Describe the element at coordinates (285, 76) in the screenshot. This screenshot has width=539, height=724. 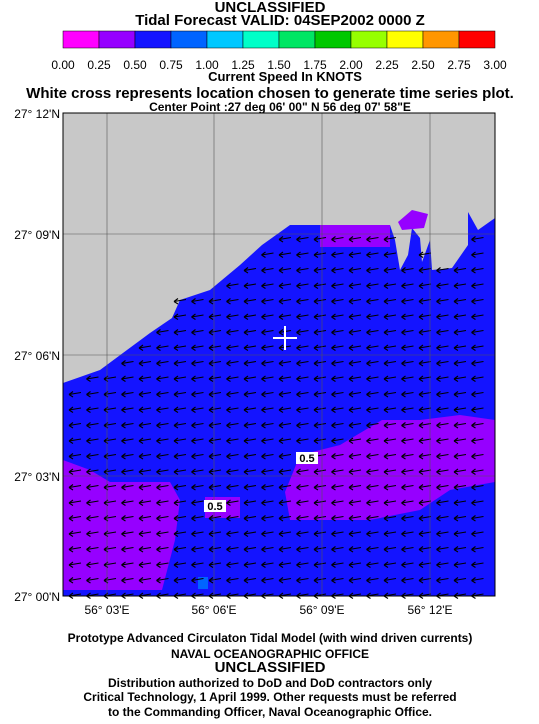
I see `colorbar-label: Current Speed In KNOTS` at that location.